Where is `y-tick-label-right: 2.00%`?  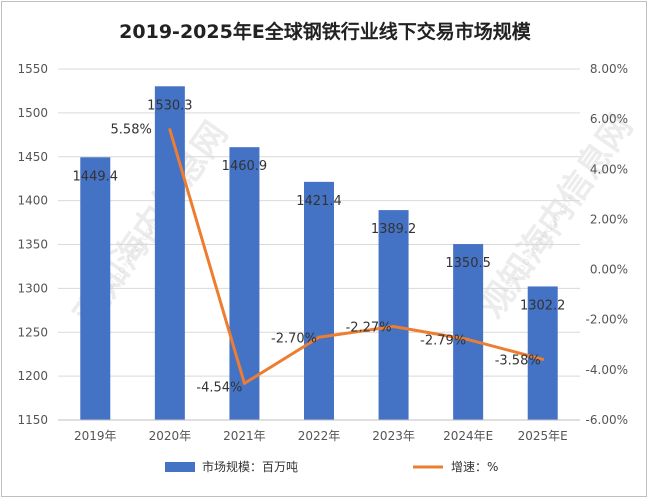 y-tick-label-right: 2.00% is located at coordinates (609, 219).